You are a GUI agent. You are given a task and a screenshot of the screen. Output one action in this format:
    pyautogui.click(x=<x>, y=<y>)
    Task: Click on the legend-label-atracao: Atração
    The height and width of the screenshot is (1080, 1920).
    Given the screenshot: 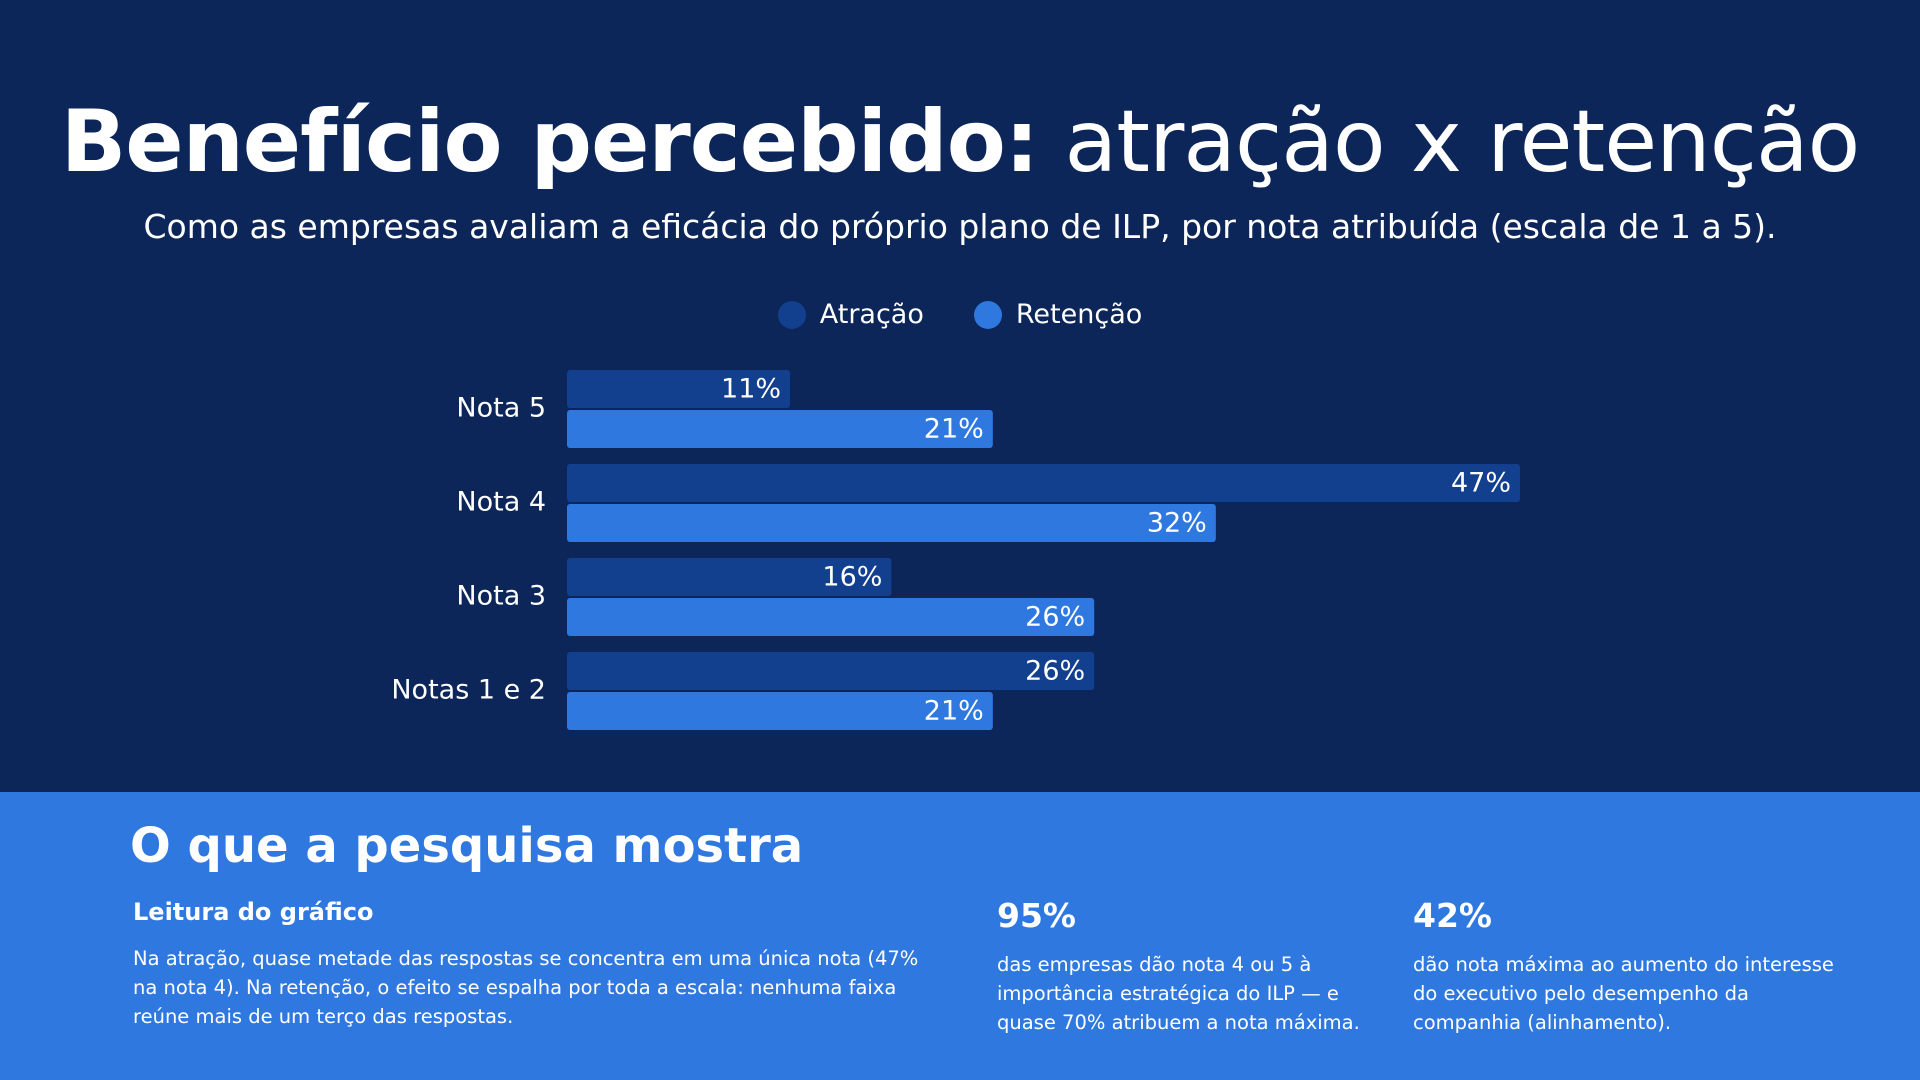 What is the action you would take?
    pyautogui.click(x=871, y=314)
    